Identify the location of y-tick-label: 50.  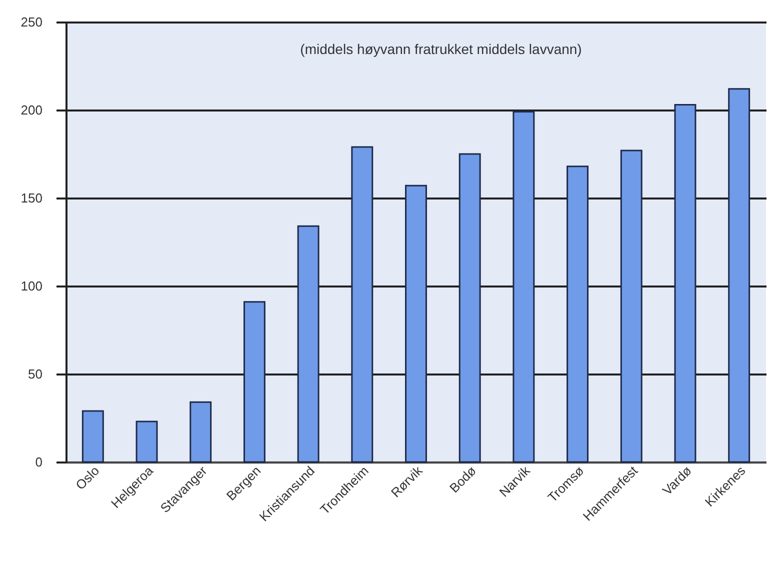
(35, 374).